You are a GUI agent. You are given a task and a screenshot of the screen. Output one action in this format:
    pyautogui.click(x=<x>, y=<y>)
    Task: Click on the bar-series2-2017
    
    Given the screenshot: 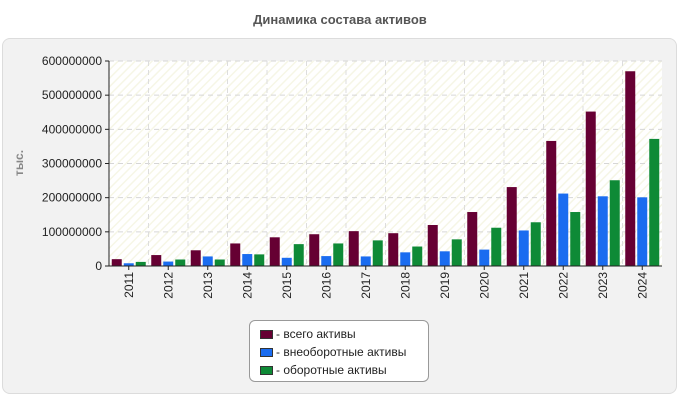 What is the action you would take?
    pyautogui.click(x=377, y=253)
    